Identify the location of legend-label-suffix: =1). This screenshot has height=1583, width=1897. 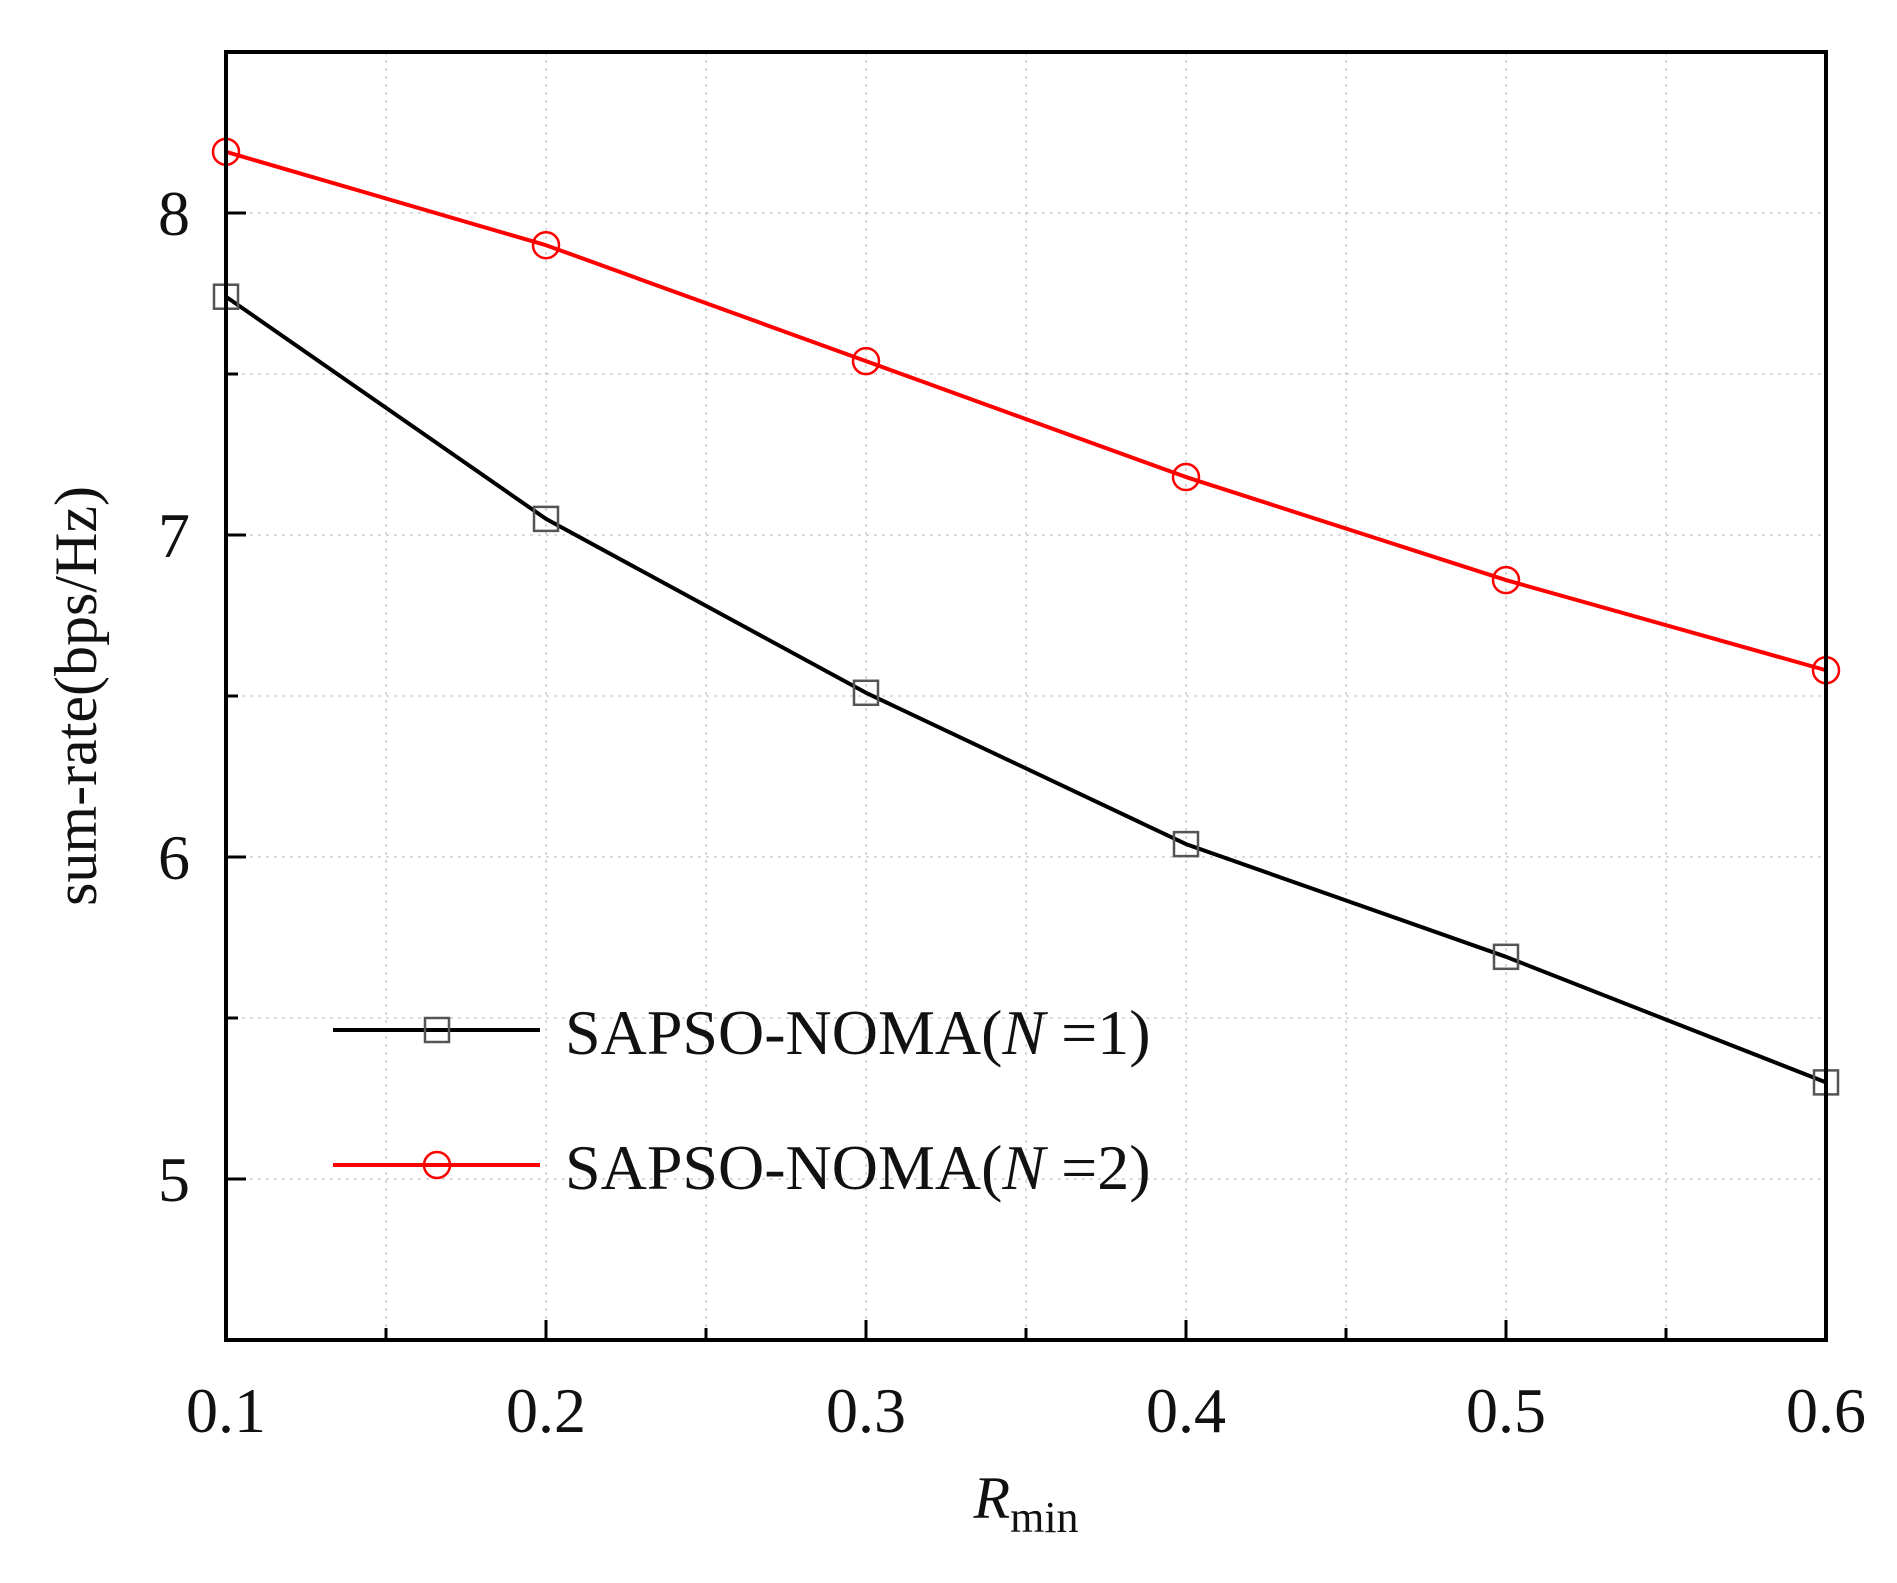
(1097, 1032).